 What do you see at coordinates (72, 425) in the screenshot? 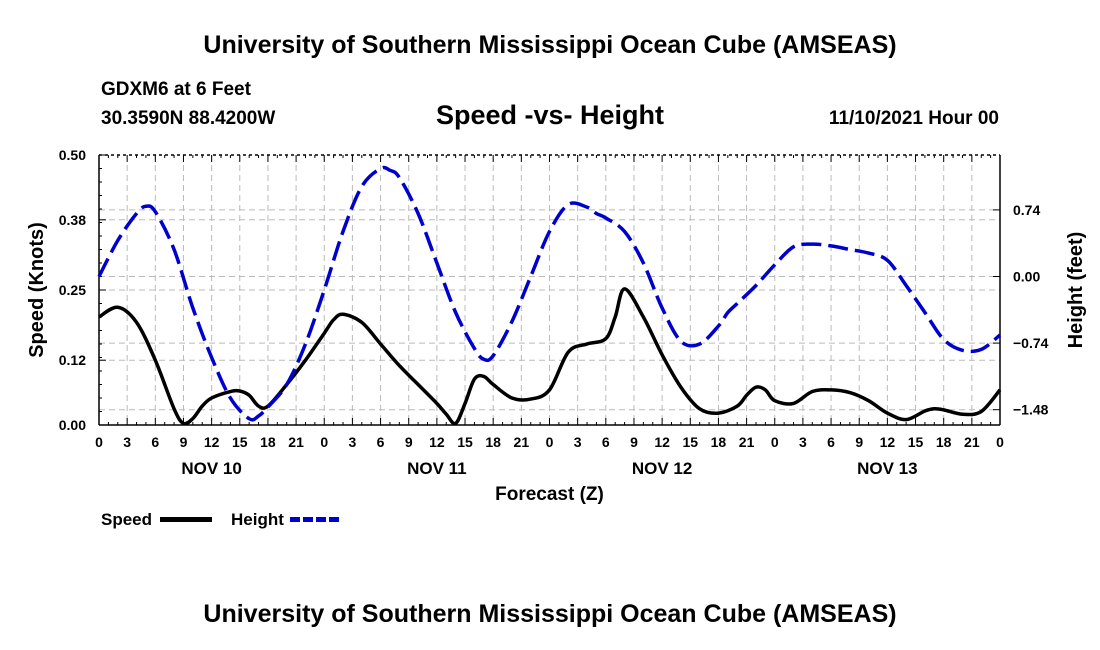
I see `y-tick-label-left: 0.00` at bounding box center [72, 425].